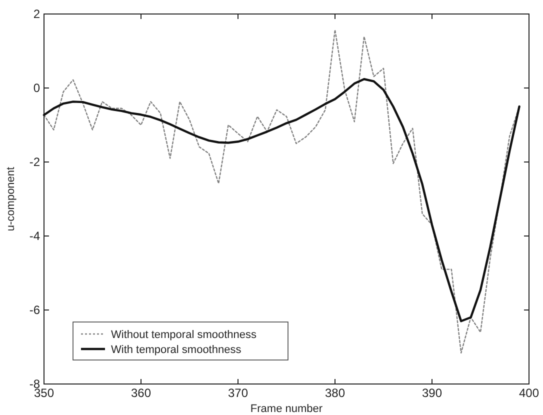 The image size is (543, 415). Describe the element at coordinates (34, 310) in the screenshot. I see `y-tick-label: -6` at that location.